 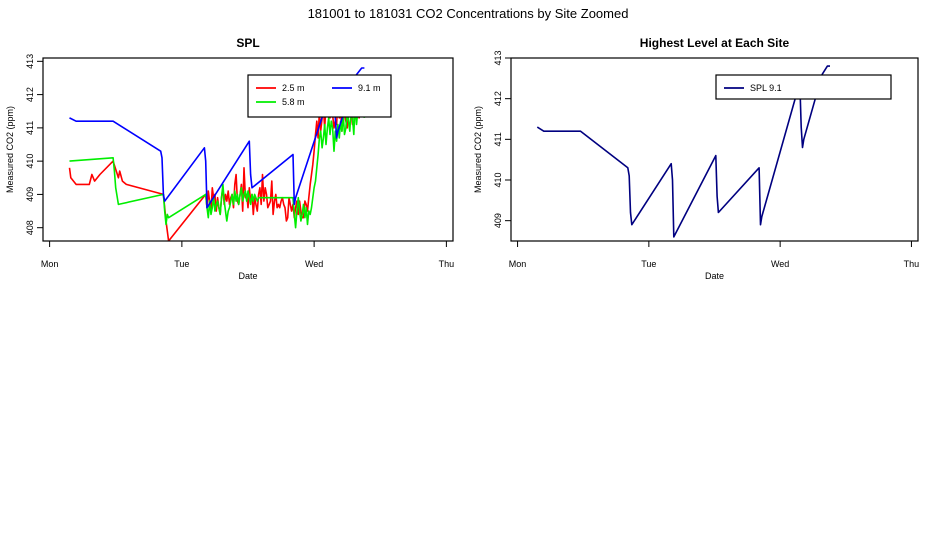 I want to click on series-line-5_8-m, so click(x=217, y=163).